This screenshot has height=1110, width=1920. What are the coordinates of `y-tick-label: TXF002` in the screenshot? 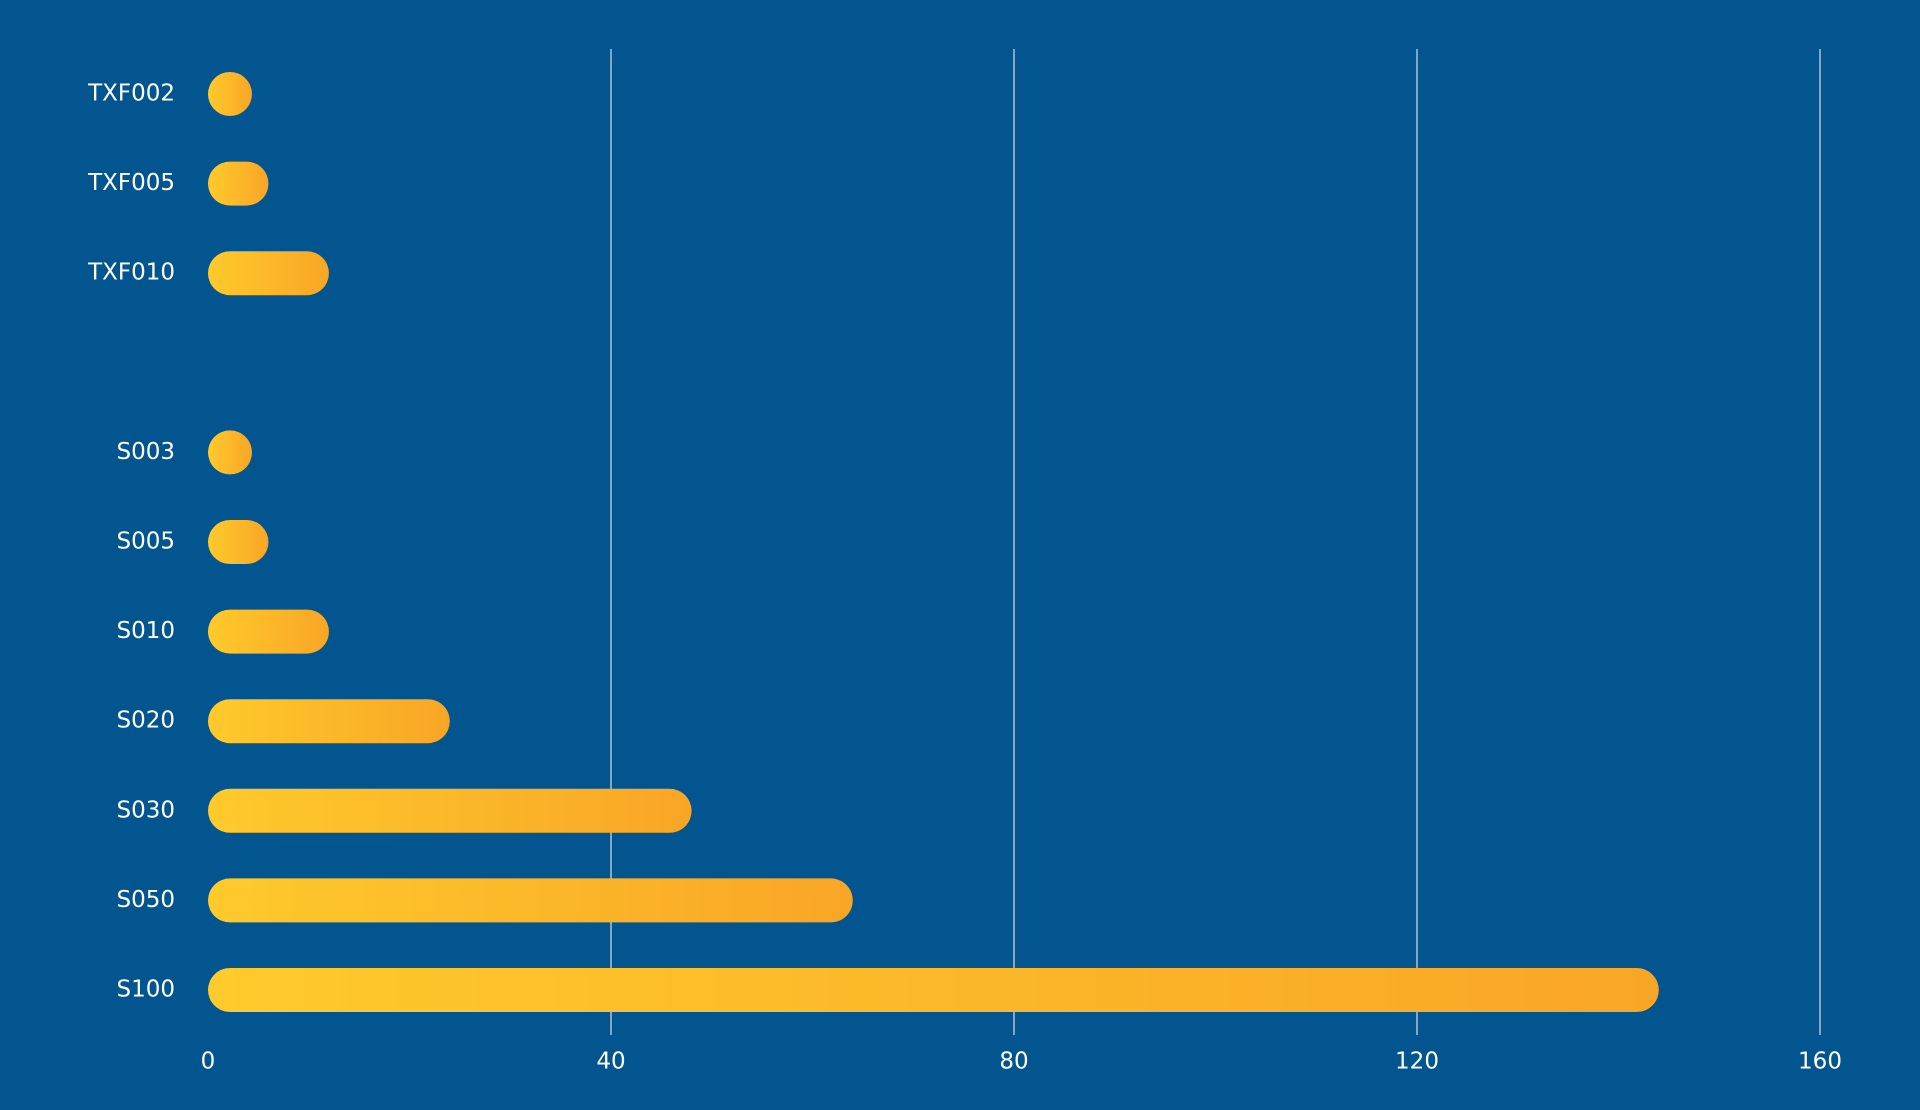 It's located at (131, 94).